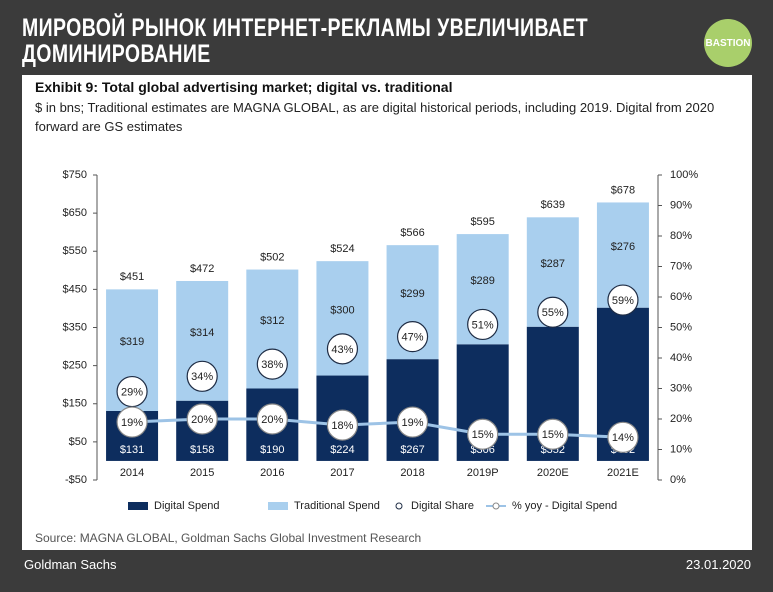 The width and height of the screenshot is (773, 592). I want to click on x-tick-label: 2019P, so click(483, 473).